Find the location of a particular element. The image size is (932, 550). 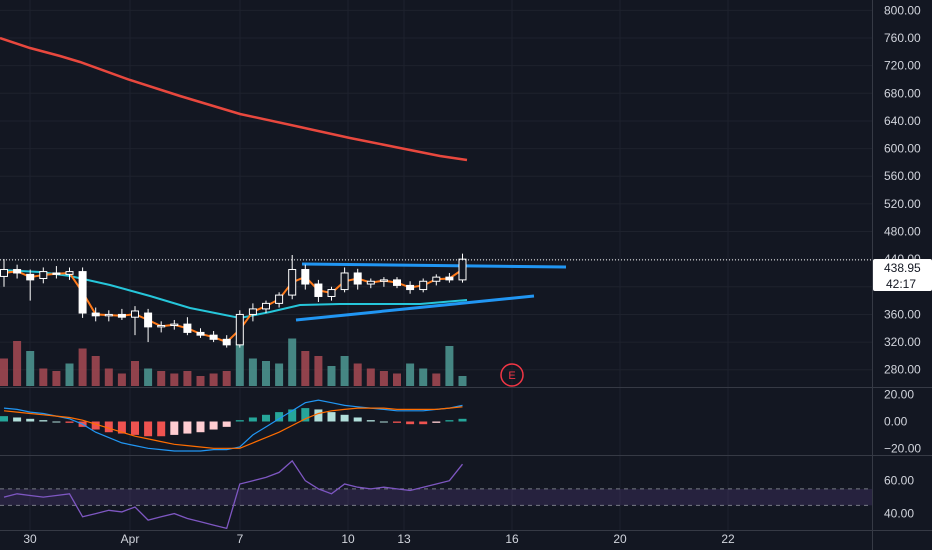

macd-axis: 20.00 0.00 −20.00 is located at coordinates (902, 422).